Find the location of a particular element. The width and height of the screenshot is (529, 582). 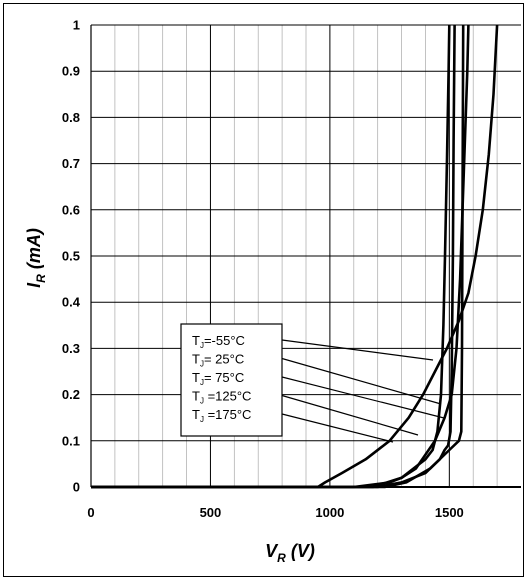

y-tick-label: 0 is located at coordinates (76, 487).